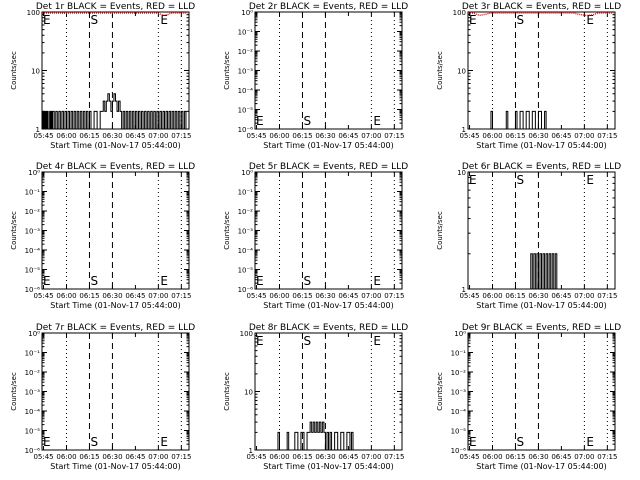 The height and width of the screenshot is (480, 640). I want to click on panel-title: Det 6r BLACK = Events, RED = LLD, so click(541, 167).